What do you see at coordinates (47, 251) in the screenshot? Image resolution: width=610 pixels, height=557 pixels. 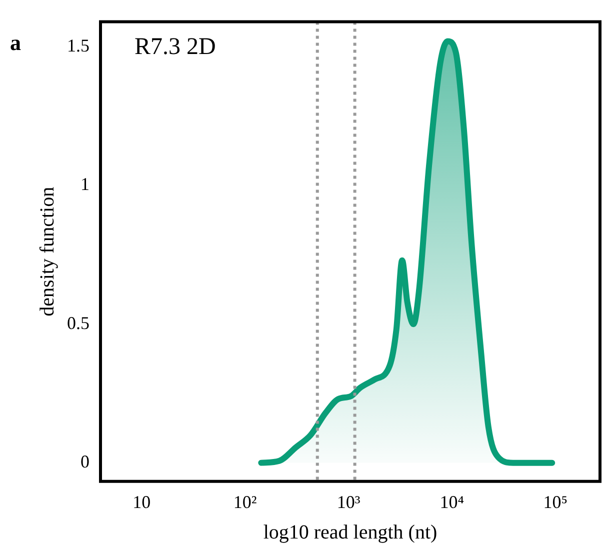 I see `y-axis-title: density function` at bounding box center [47, 251].